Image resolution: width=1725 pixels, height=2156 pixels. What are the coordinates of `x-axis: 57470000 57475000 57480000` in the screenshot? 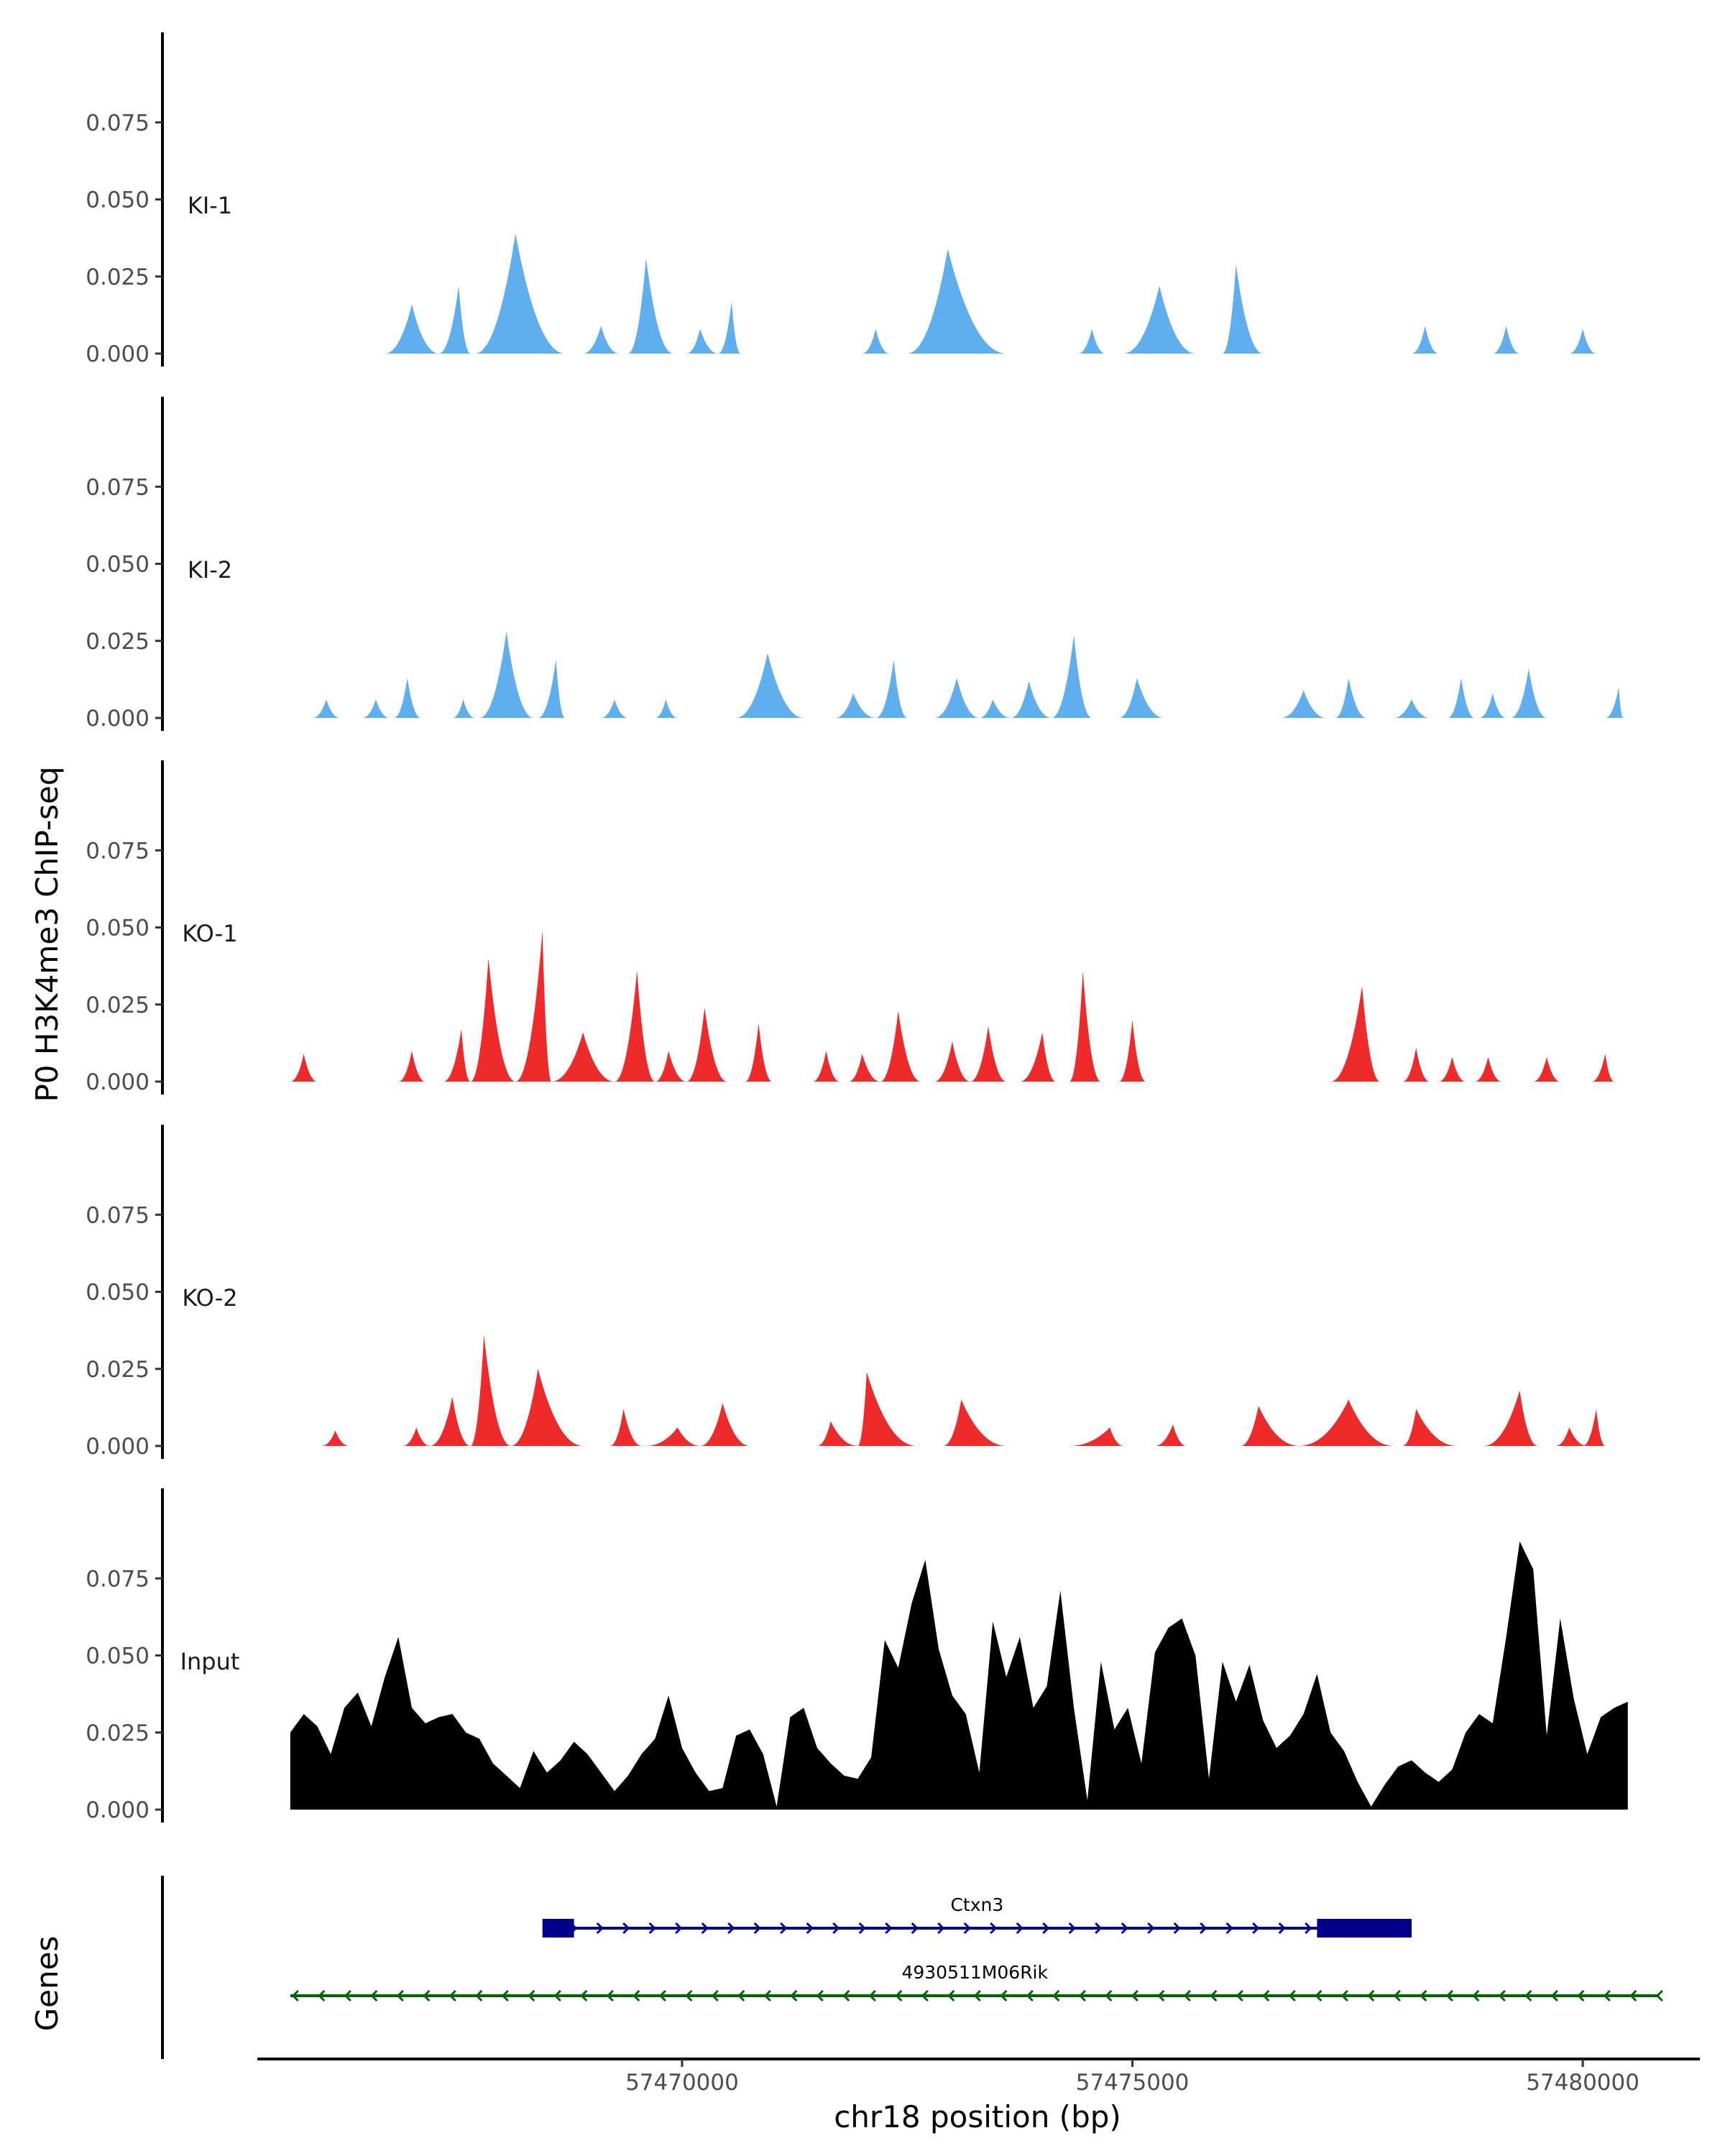 It's located at (978, 2077).